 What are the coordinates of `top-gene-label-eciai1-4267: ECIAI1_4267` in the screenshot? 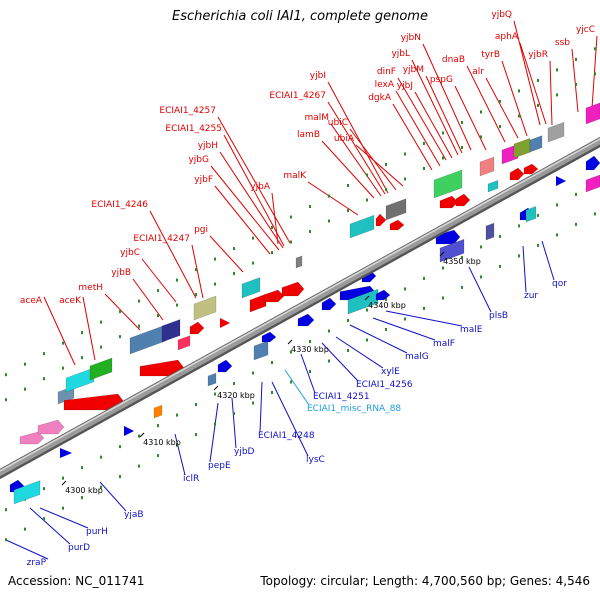 It's located at (297, 96).